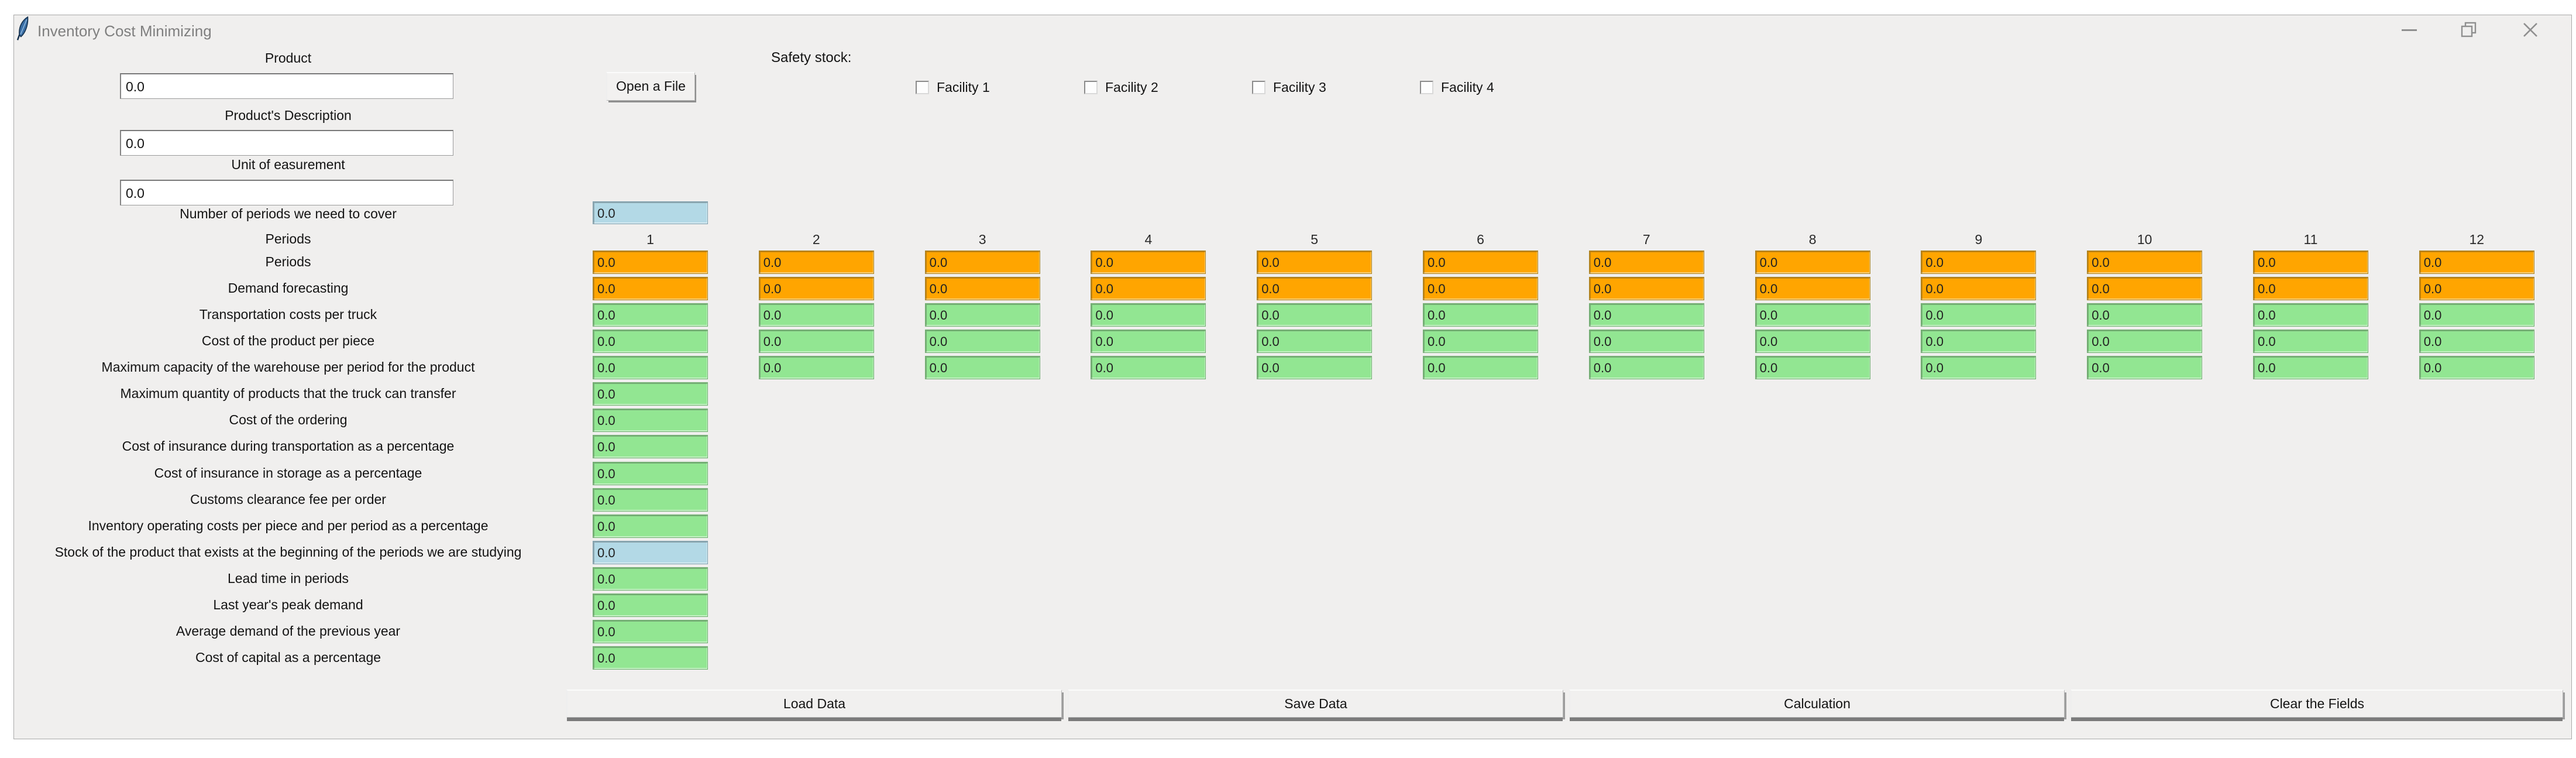 The image size is (2576, 758). What do you see at coordinates (2476, 289) in the screenshot?
I see `grid-cell-r1-c12: 0.0` at bounding box center [2476, 289].